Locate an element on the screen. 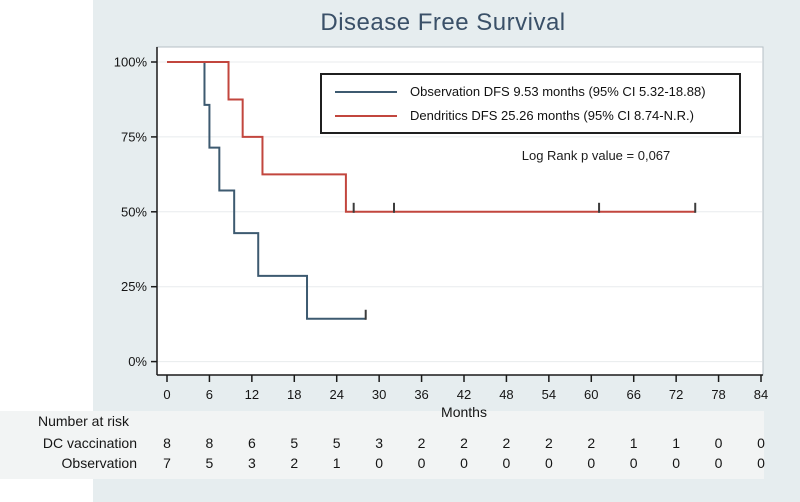 This screenshot has height=502, width=800. svg-text: 72 is located at coordinates (676, 394).